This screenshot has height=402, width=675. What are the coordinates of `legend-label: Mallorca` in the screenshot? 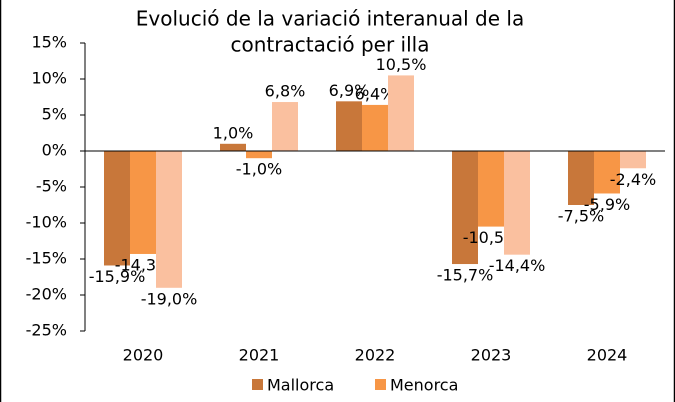 It's located at (300, 385).